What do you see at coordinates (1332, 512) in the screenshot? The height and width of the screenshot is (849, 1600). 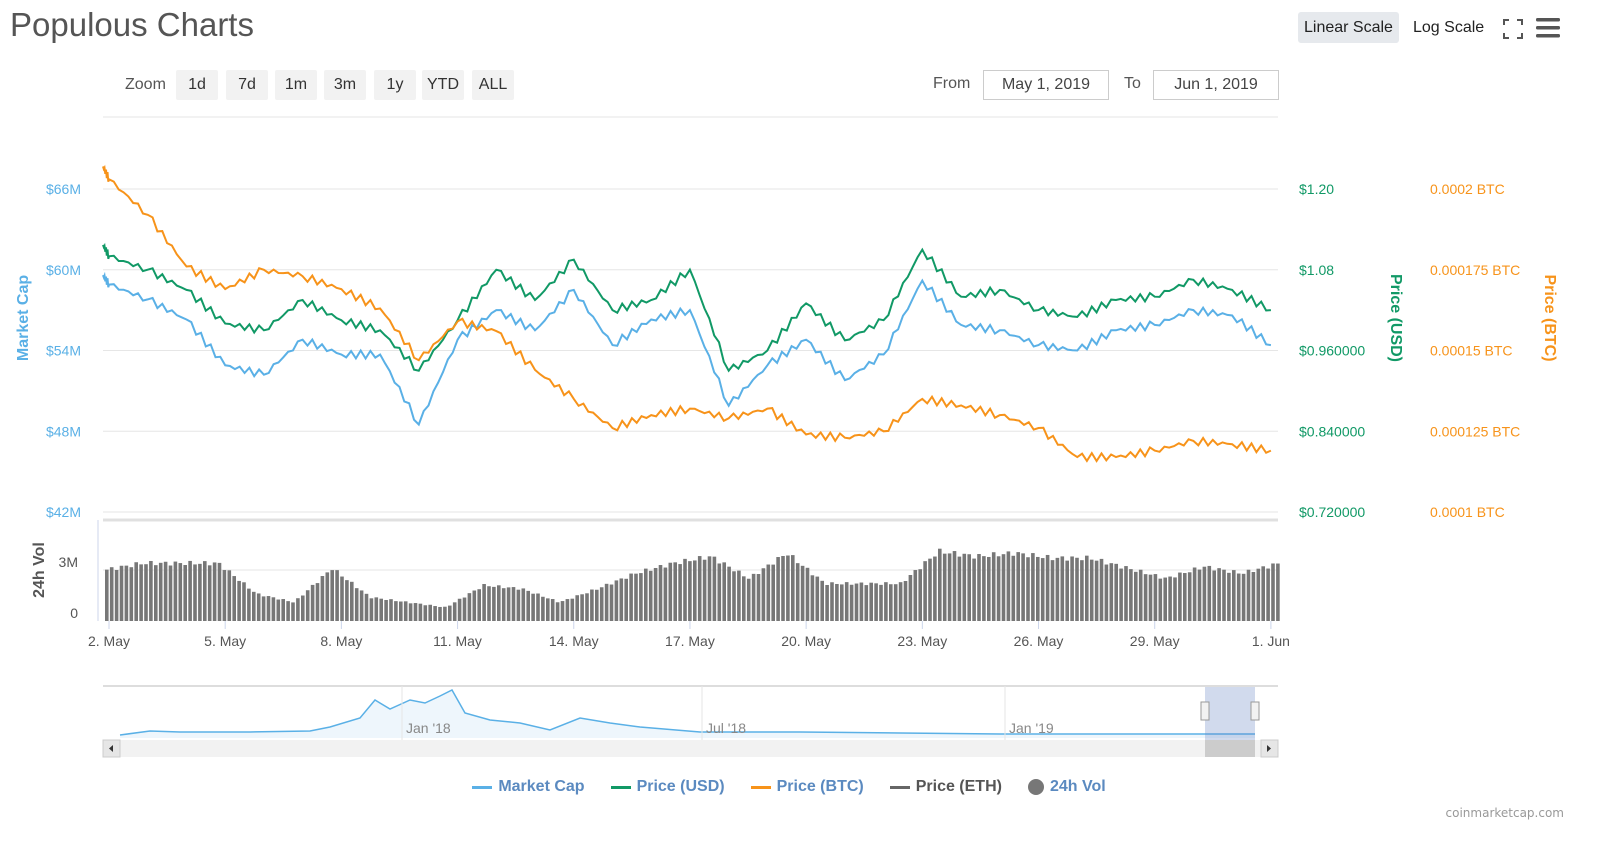 I see `price-usd-tick: $0.720000` at bounding box center [1332, 512].